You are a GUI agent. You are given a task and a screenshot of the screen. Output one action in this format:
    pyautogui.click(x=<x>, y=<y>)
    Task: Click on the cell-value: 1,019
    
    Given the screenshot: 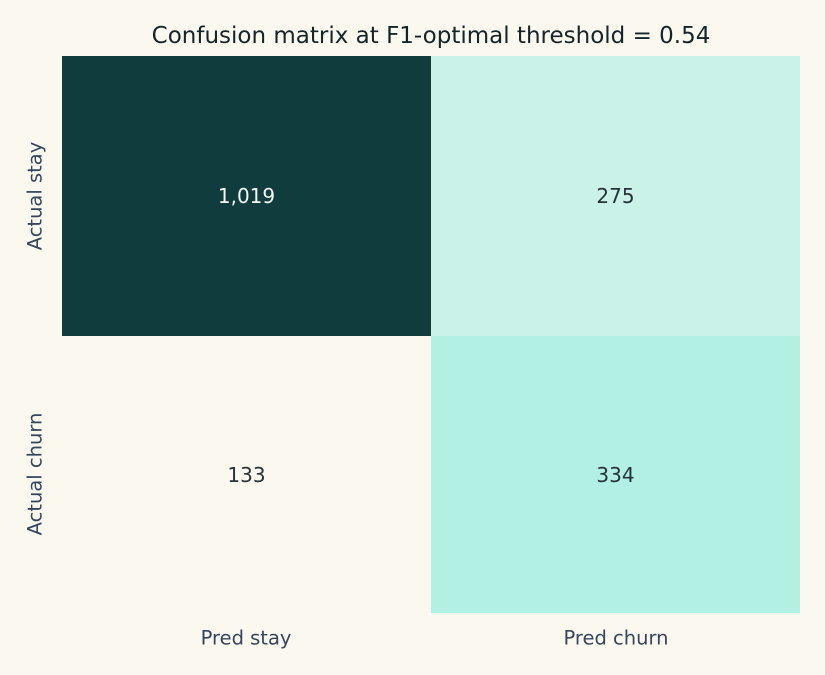 What is the action you would take?
    pyautogui.click(x=246, y=196)
    